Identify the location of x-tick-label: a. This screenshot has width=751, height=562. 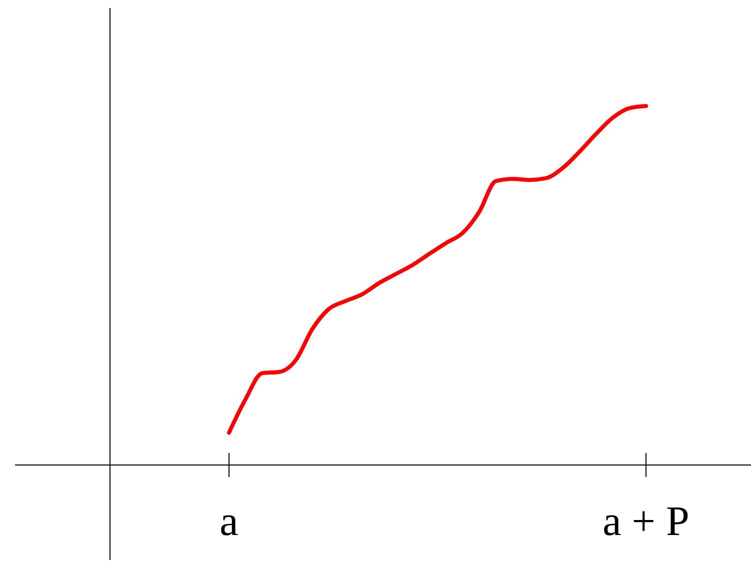
(229, 522).